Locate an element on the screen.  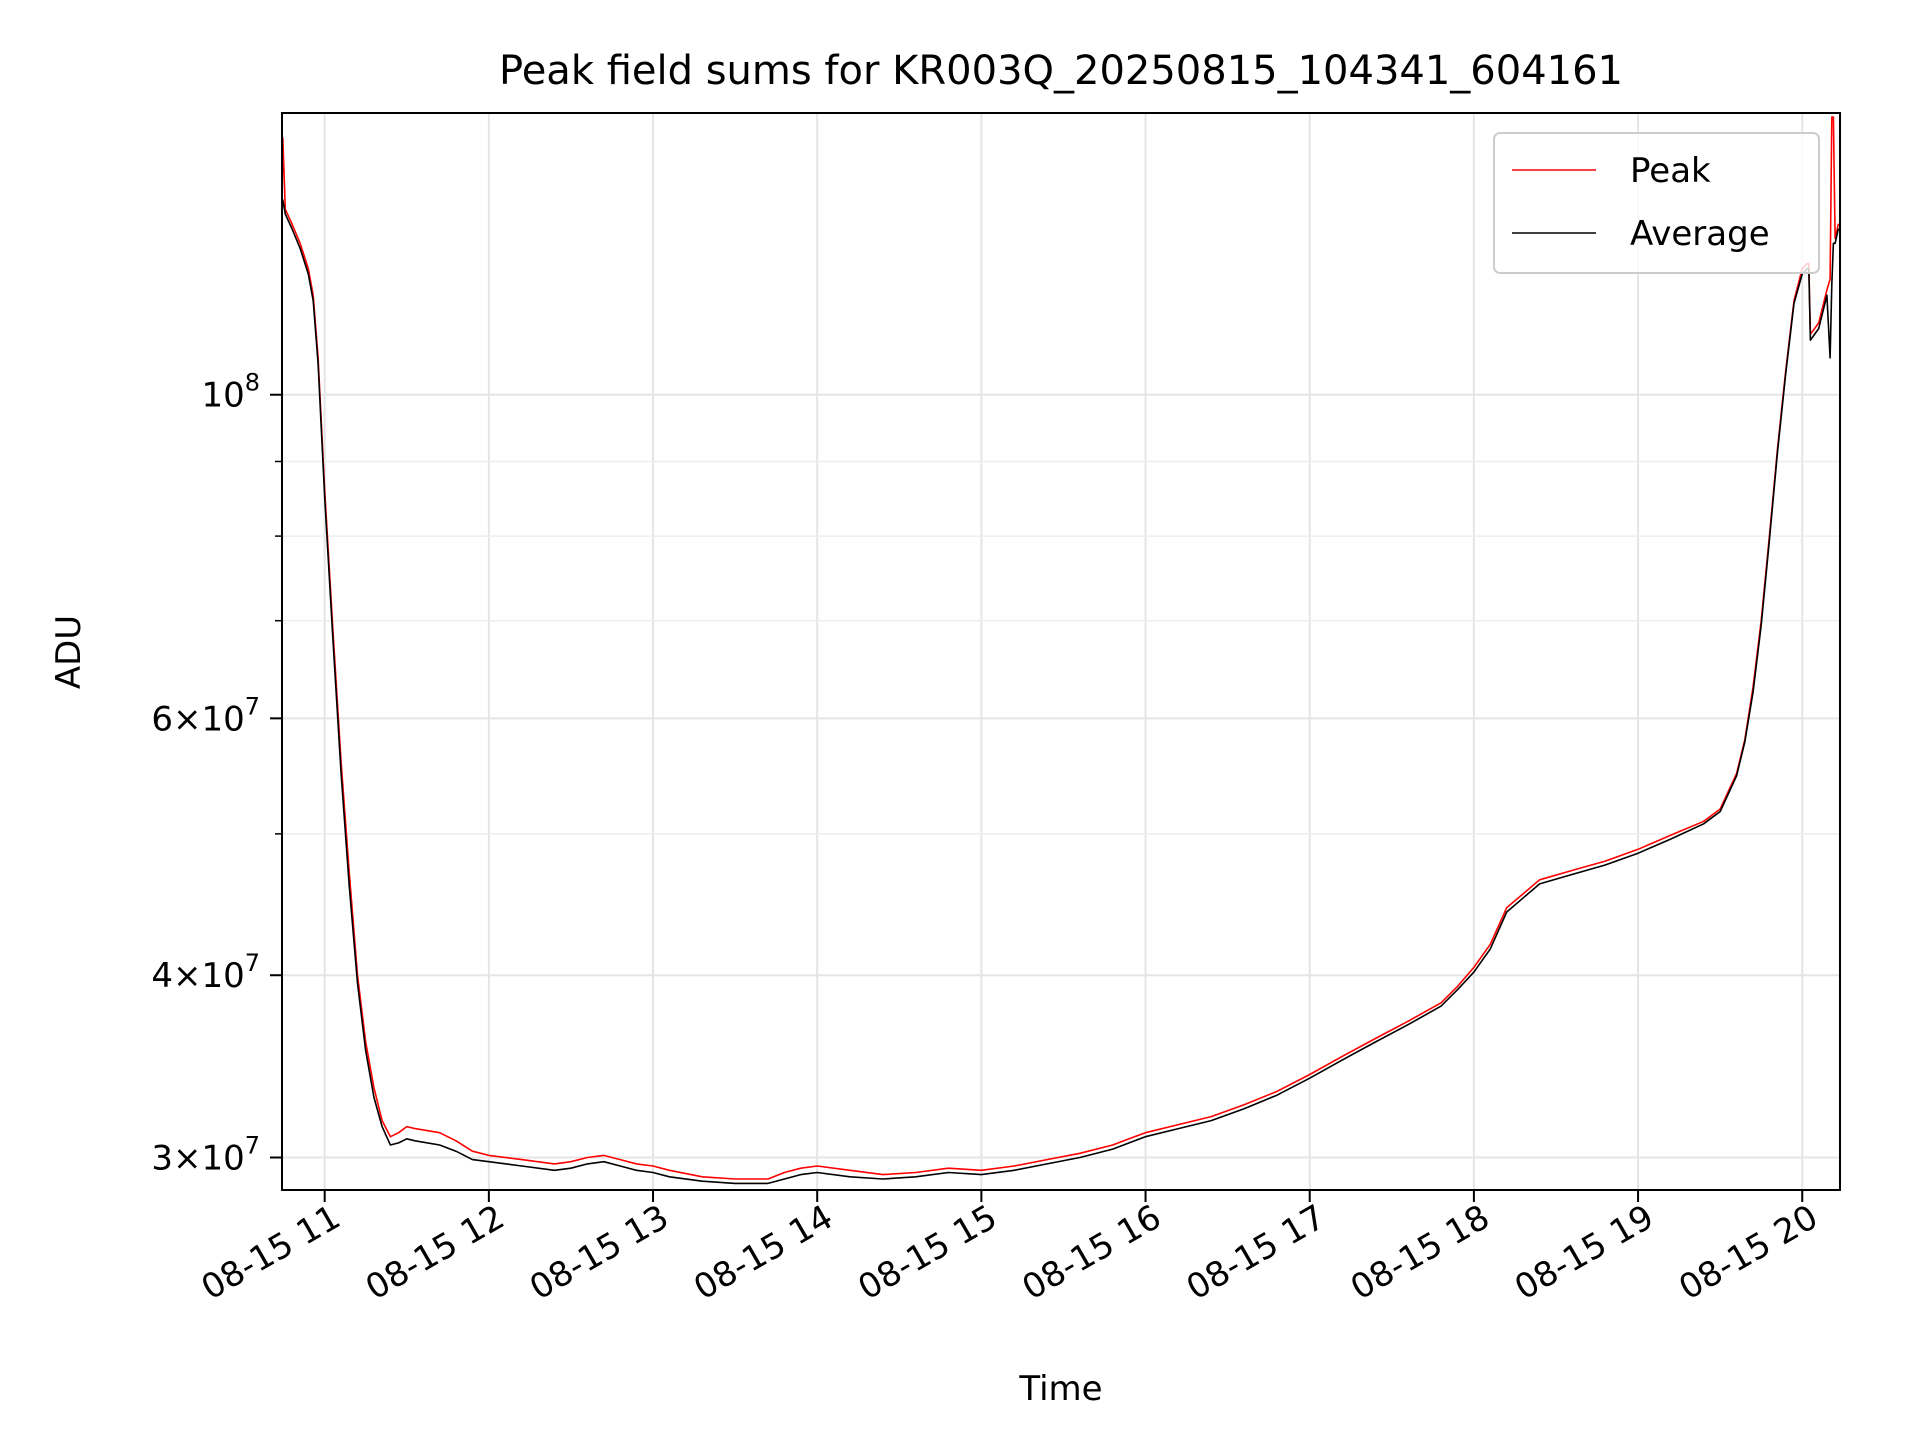
y-tick-label: 6×107 is located at coordinates (205, 715).